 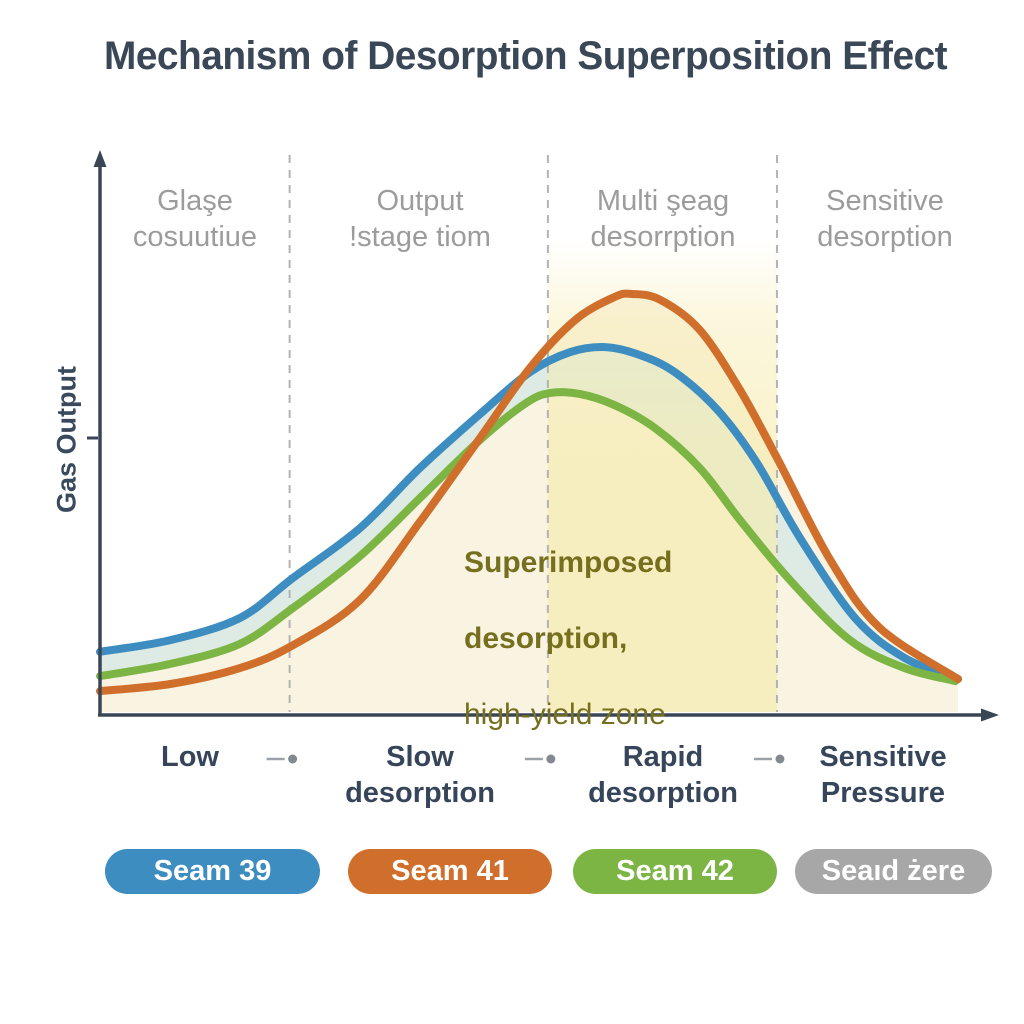 I want to click on x-axis-arrowhead, so click(x=990, y=715).